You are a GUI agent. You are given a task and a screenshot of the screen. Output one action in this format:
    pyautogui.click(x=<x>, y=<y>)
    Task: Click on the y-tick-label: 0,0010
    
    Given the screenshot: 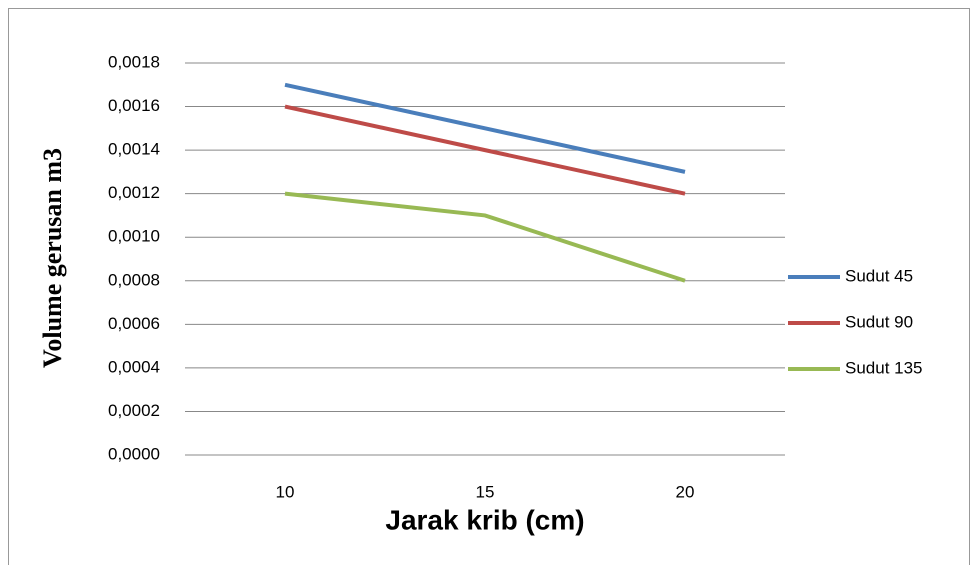 What is the action you would take?
    pyautogui.click(x=134, y=236)
    